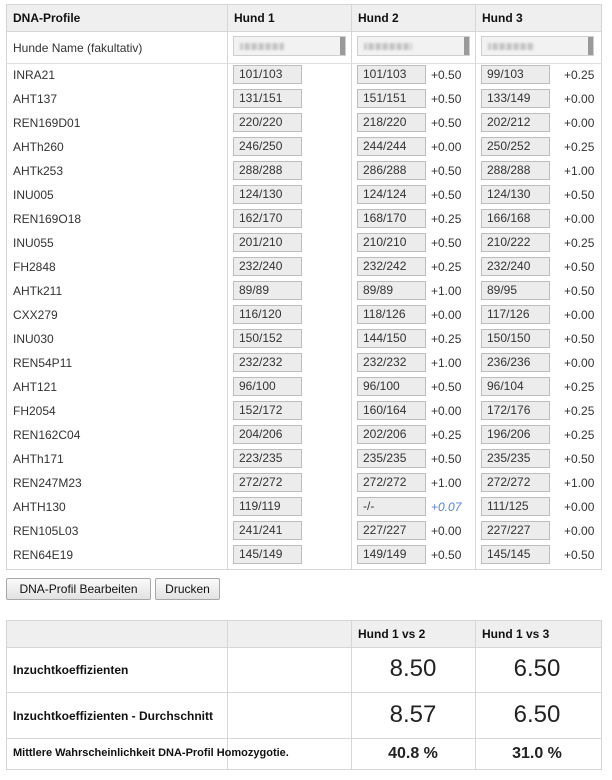  I want to click on redacted-name, so click(262, 46).